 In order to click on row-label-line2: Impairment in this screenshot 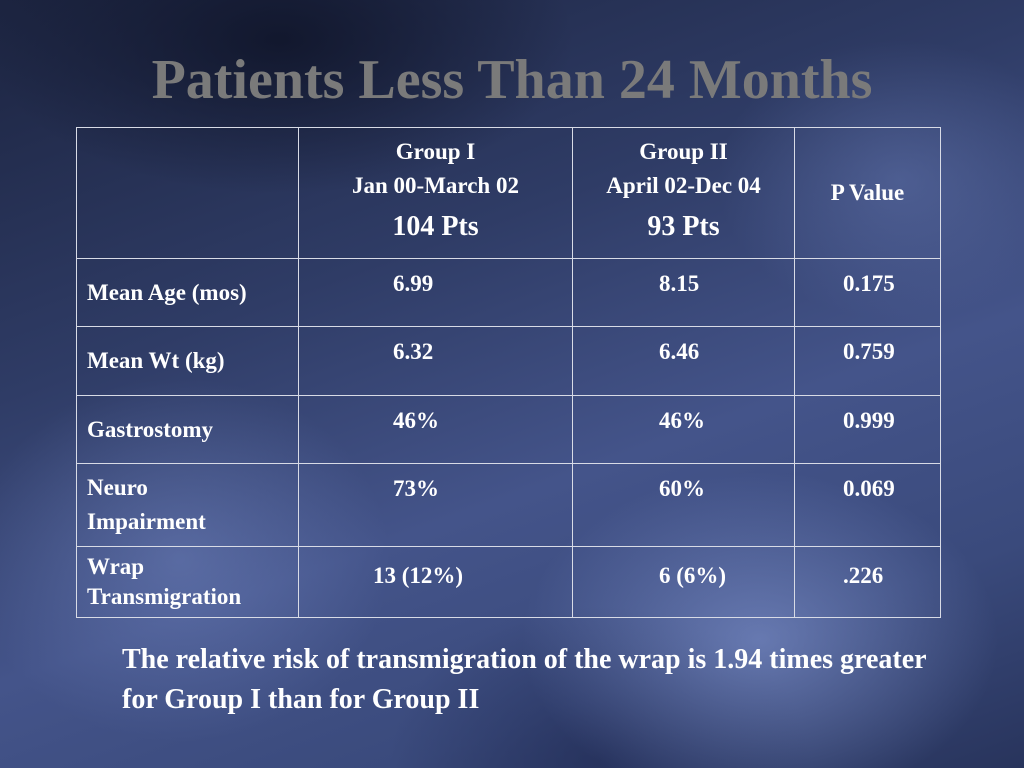, I will do `click(146, 521)`.